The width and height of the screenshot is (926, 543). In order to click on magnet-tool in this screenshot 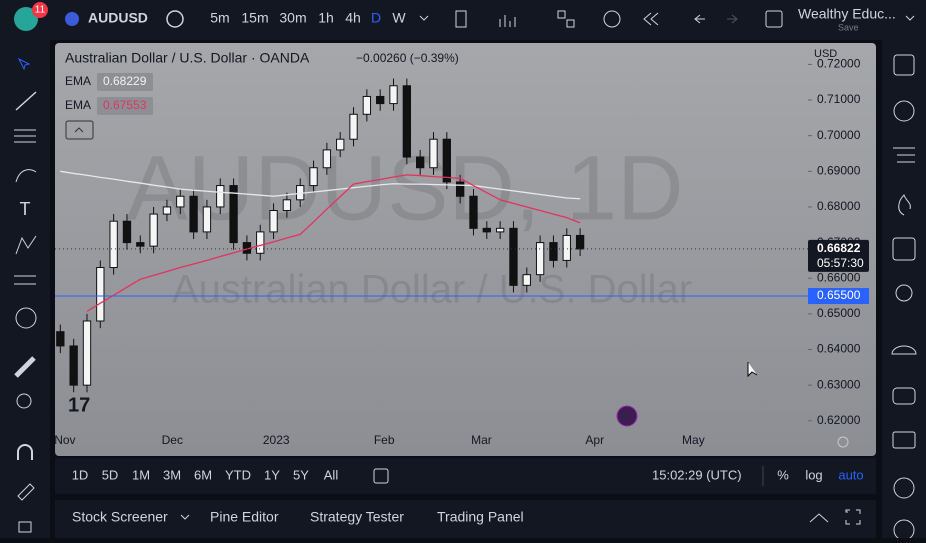, I will do `click(25, 452)`.